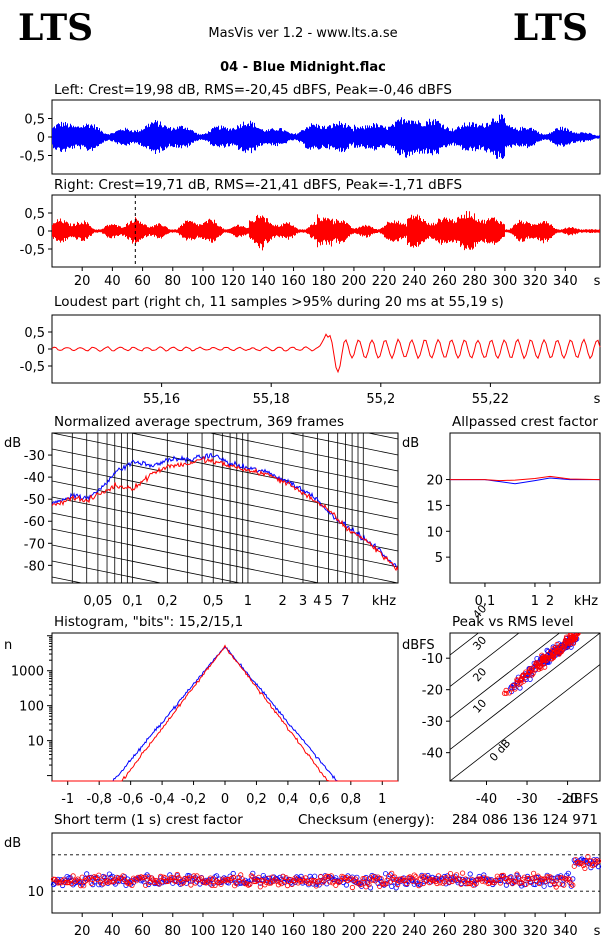  I want to click on left-waveform-ytick-label: 0, so click(41, 138).